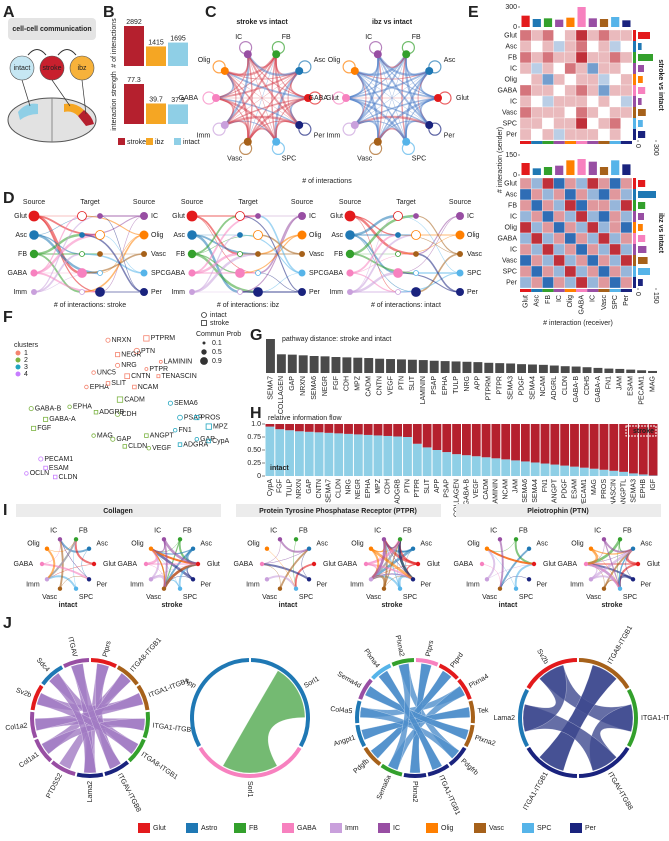 The width and height of the screenshot is (669, 841). What do you see at coordinates (620, 383) in the screenshot?
I see `x-tick-label: JAM` at bounding box center [620, 383].